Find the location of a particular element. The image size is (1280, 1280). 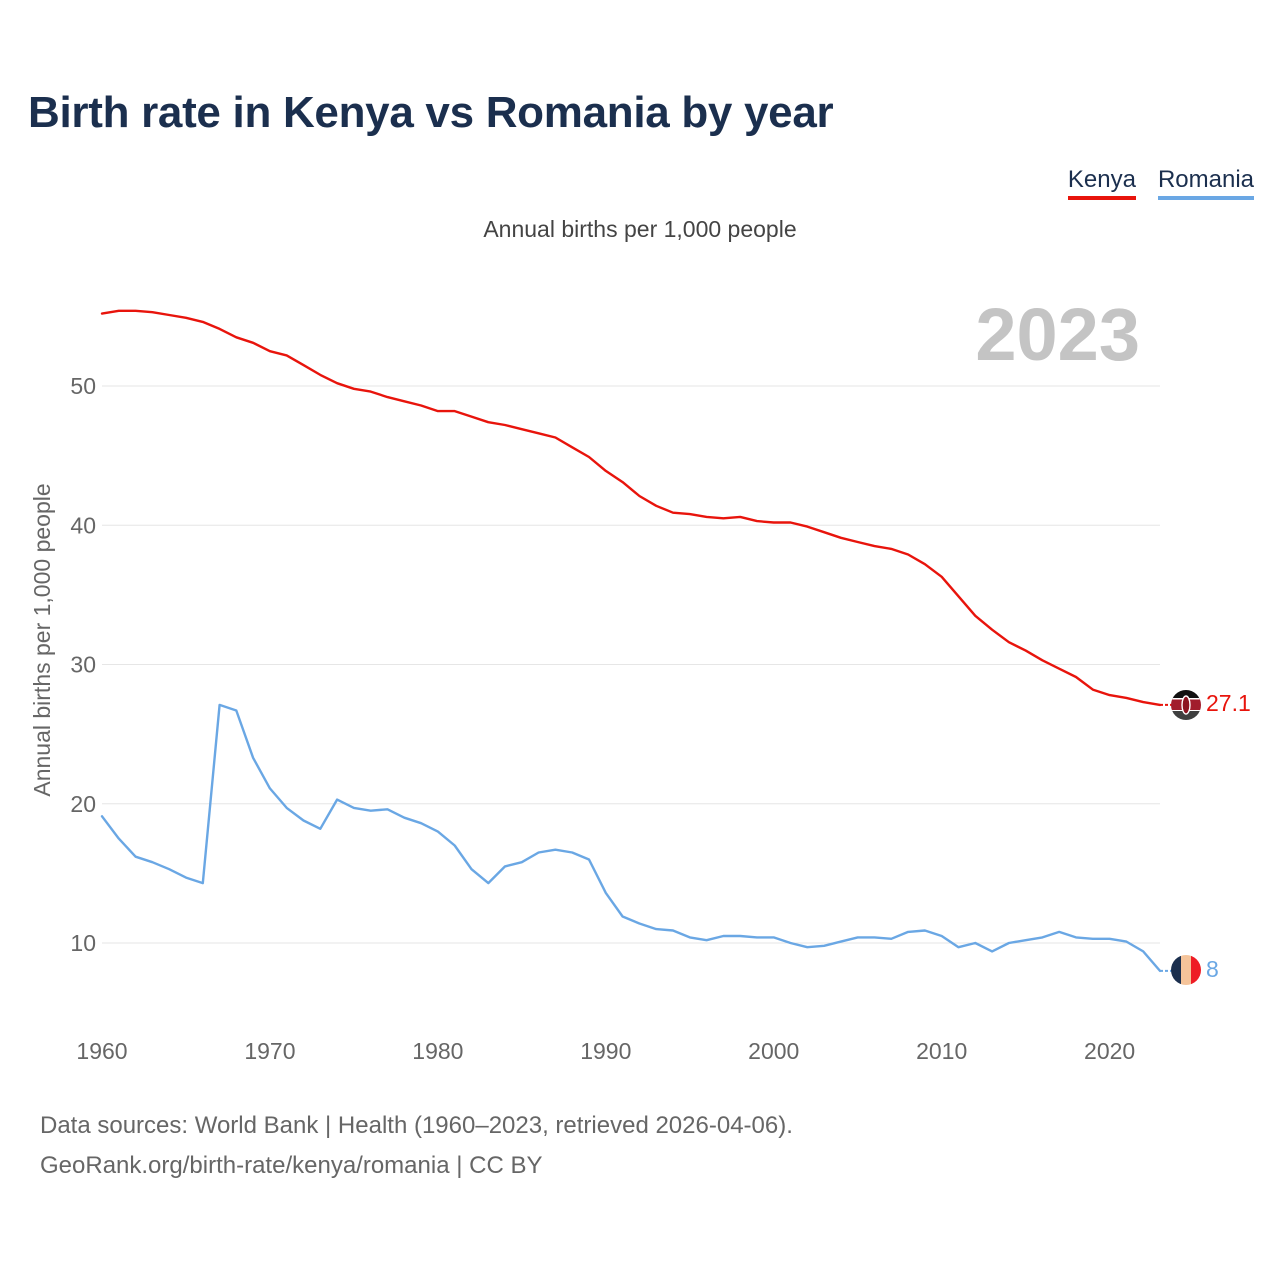

x-axis: 1960 1970 1980 1990 2000 2010 2020 is located at coordinates (605, 1051).